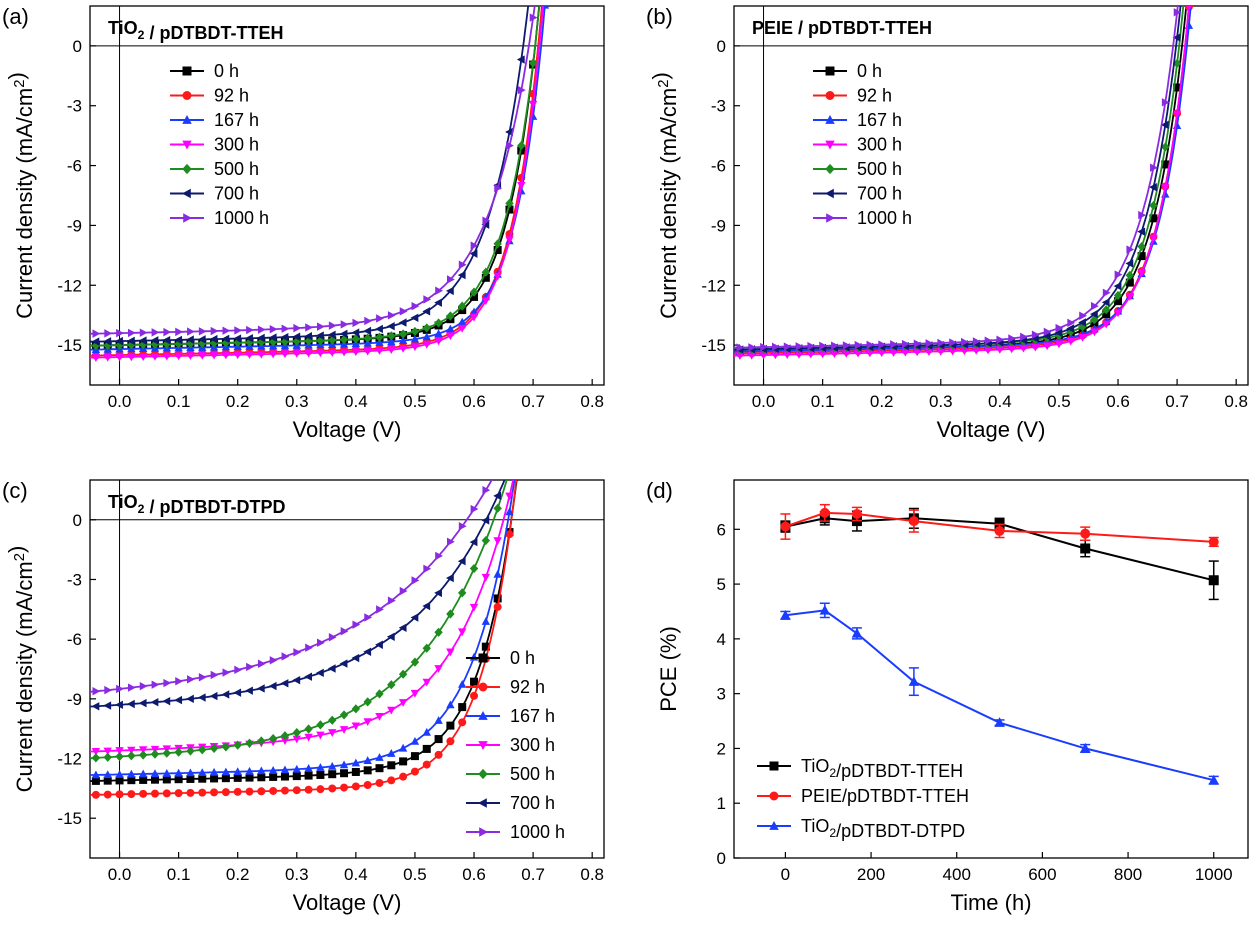 Image resolution: width=1251 pixels, height=934 pixels. What do you see at coordinates (318, 178) in the screenshot?
I see `series-line` at bounding box center [318, 178].